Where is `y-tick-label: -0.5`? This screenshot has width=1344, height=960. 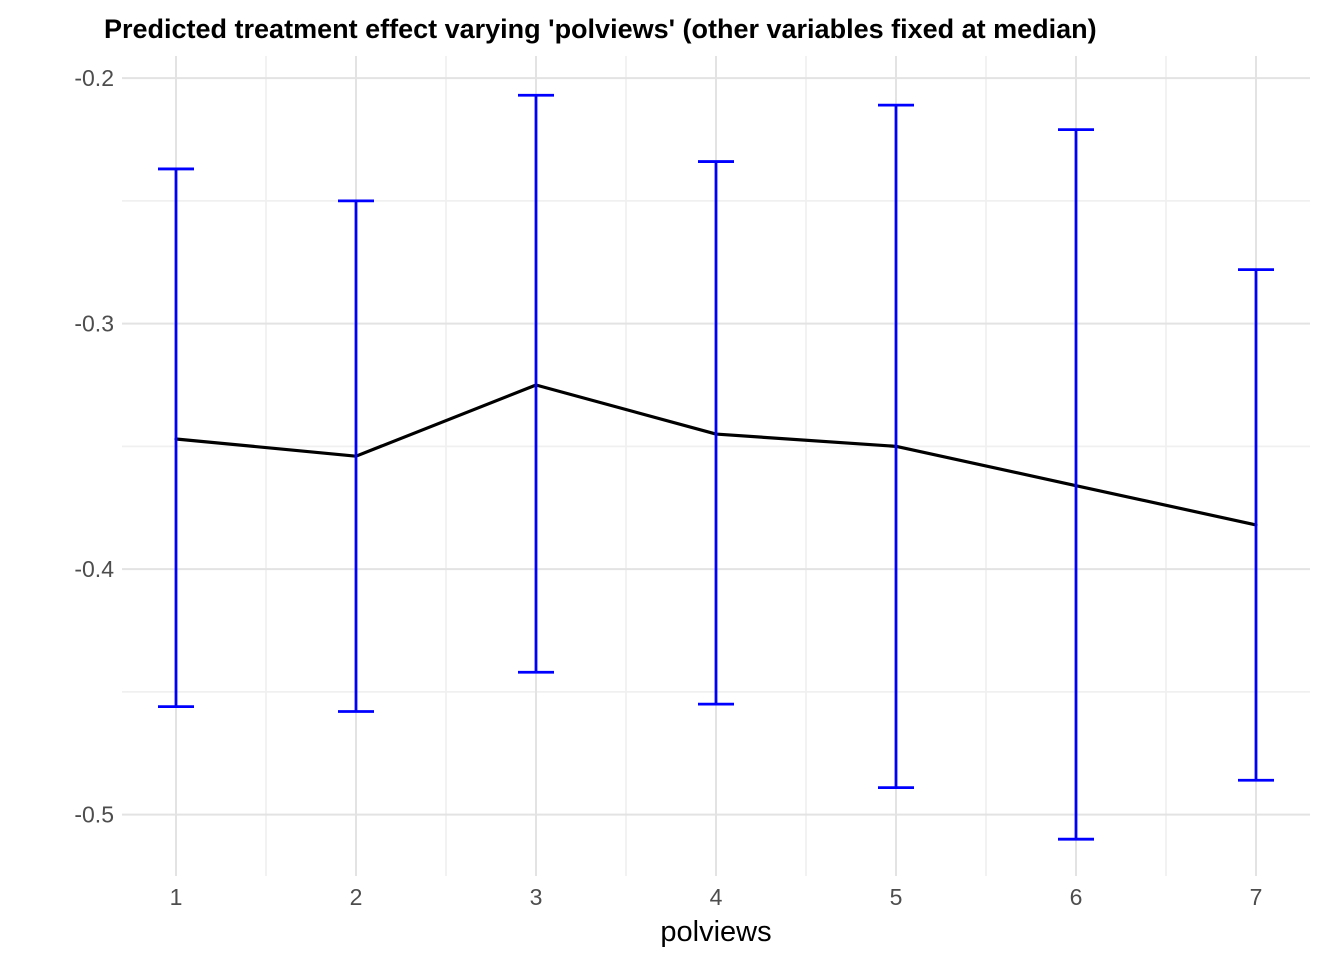 y-tick-label: -0.5 is located at coordinates (94, 815).